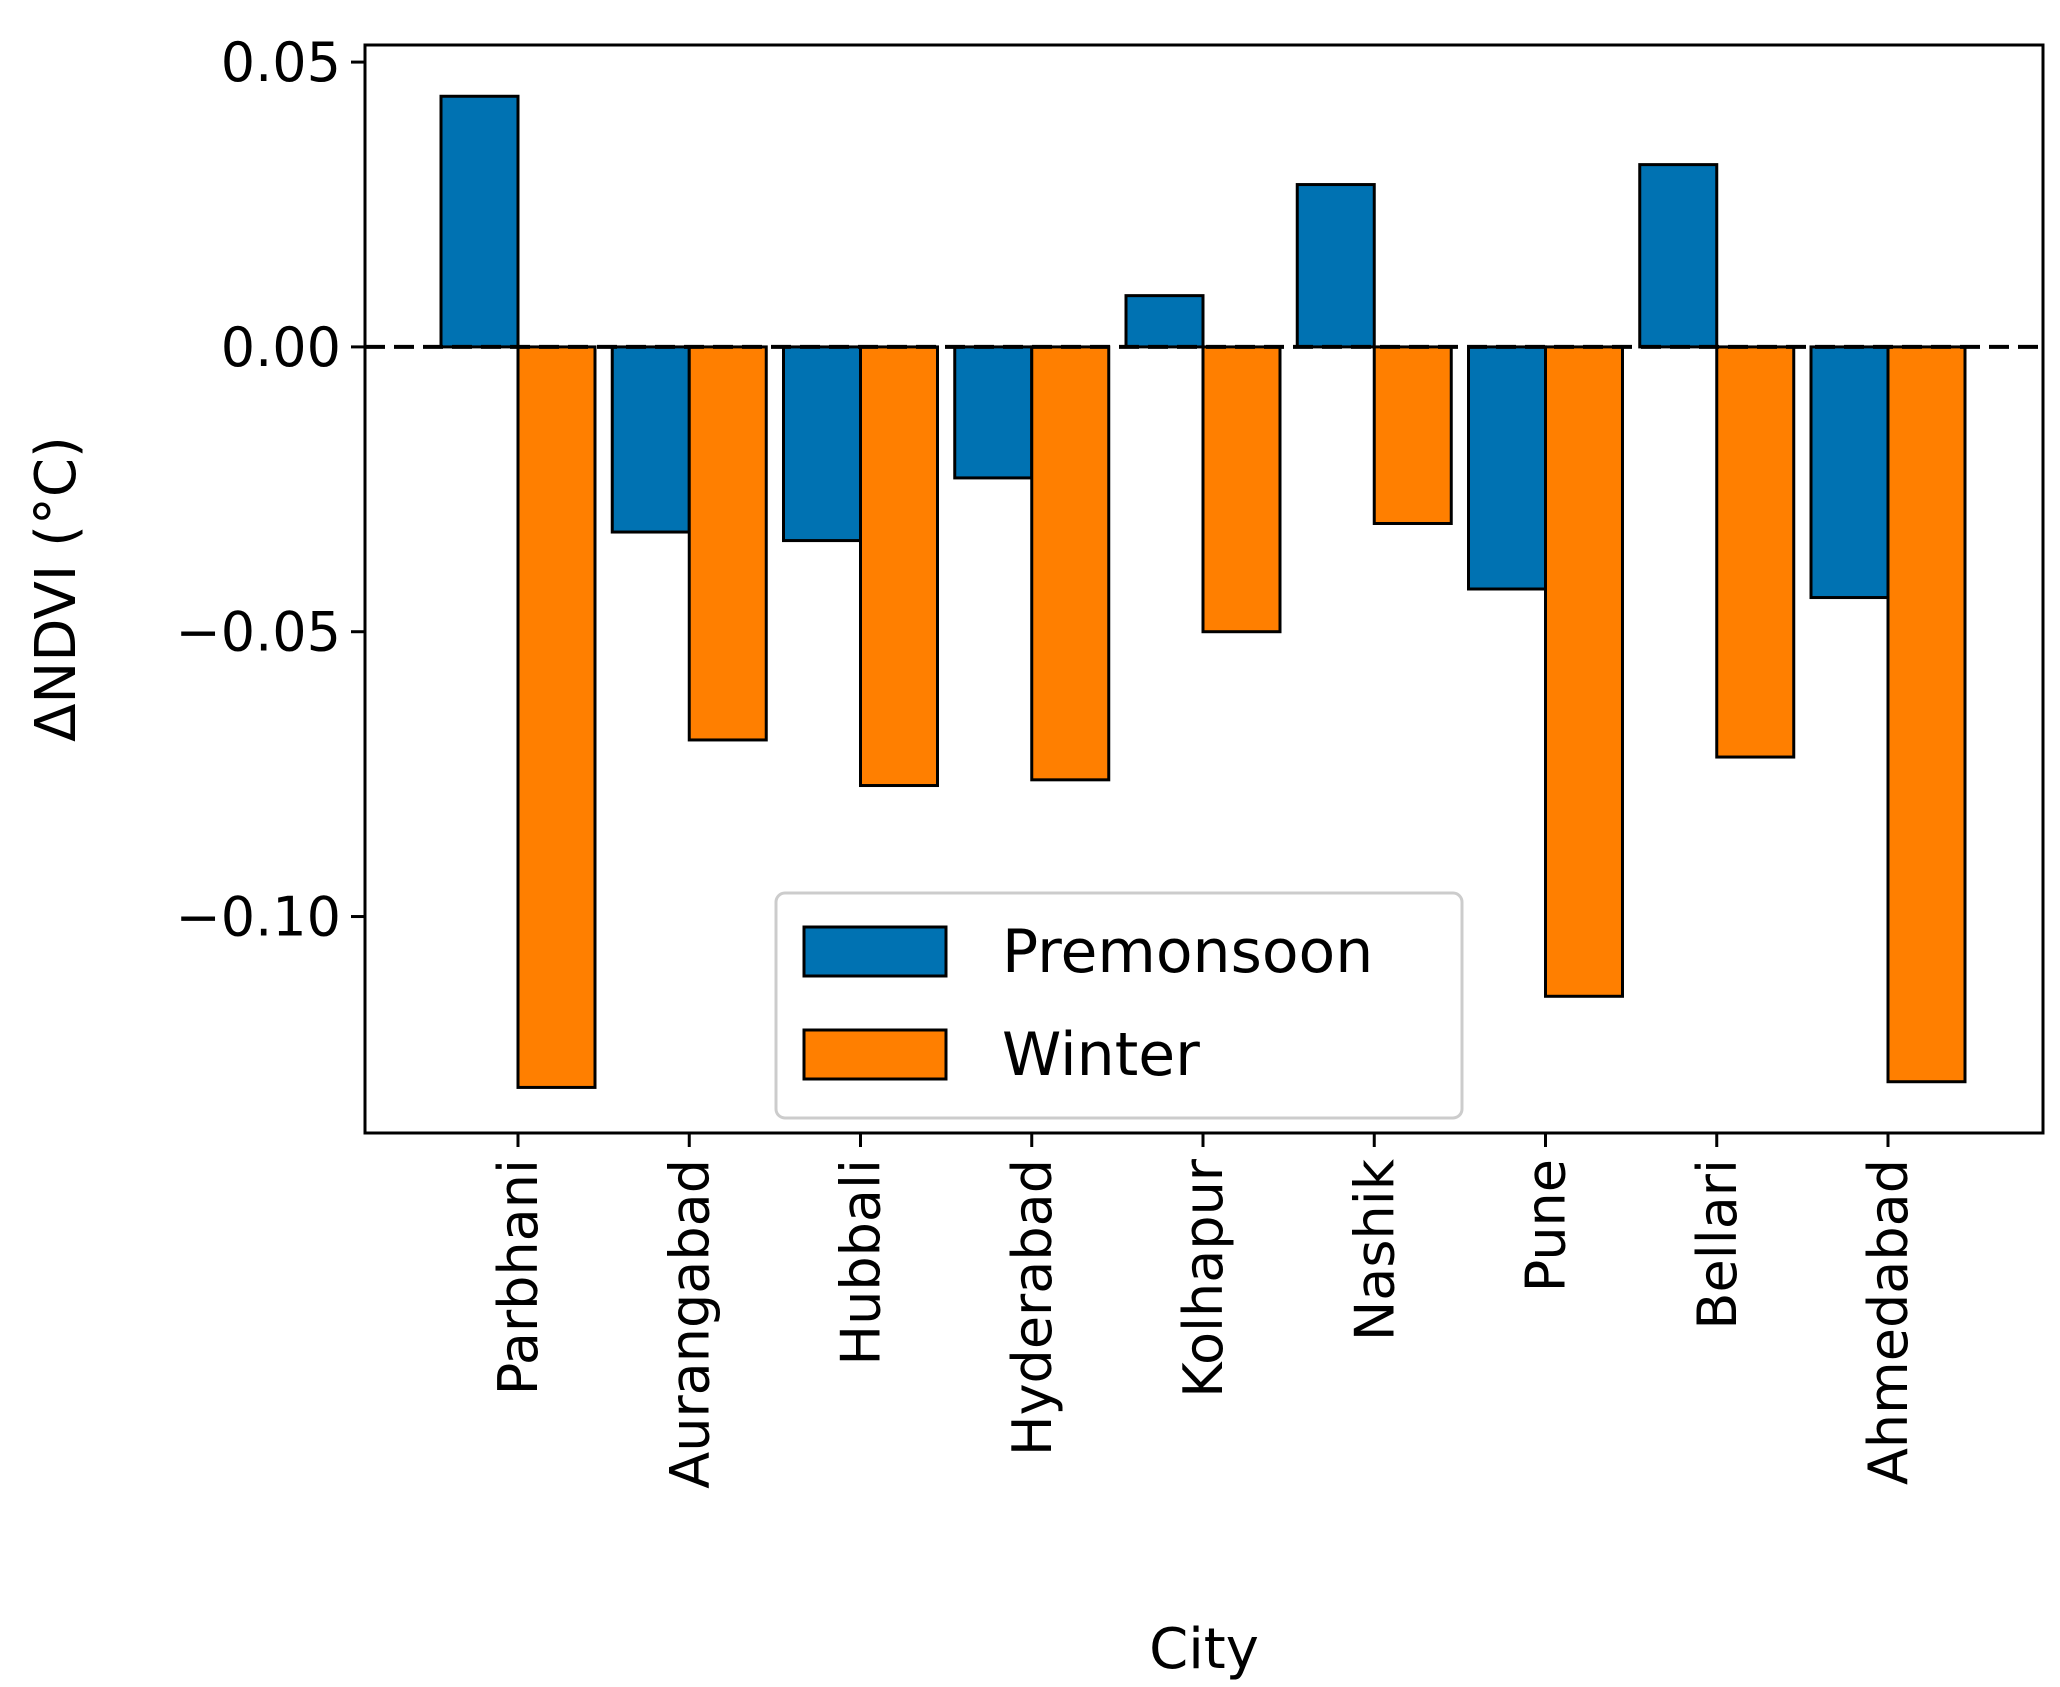 The height and width of the screenshot is (1687, 2060). I want to click on y-tick-label: 0.00, so click(281, 347).